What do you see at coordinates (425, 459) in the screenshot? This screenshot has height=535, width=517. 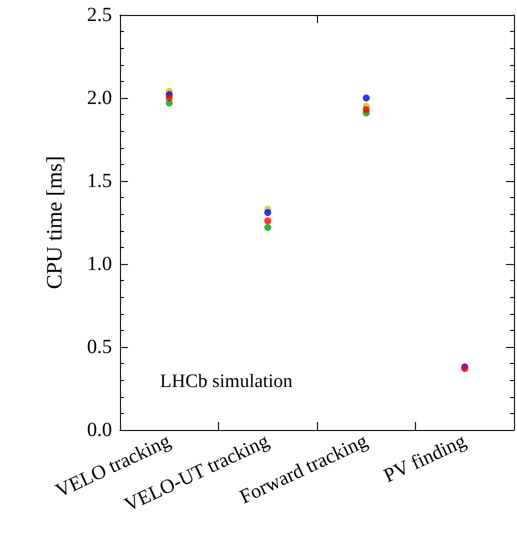 I see `x-tick-label: PV finding` at bounding box center [425, 459].